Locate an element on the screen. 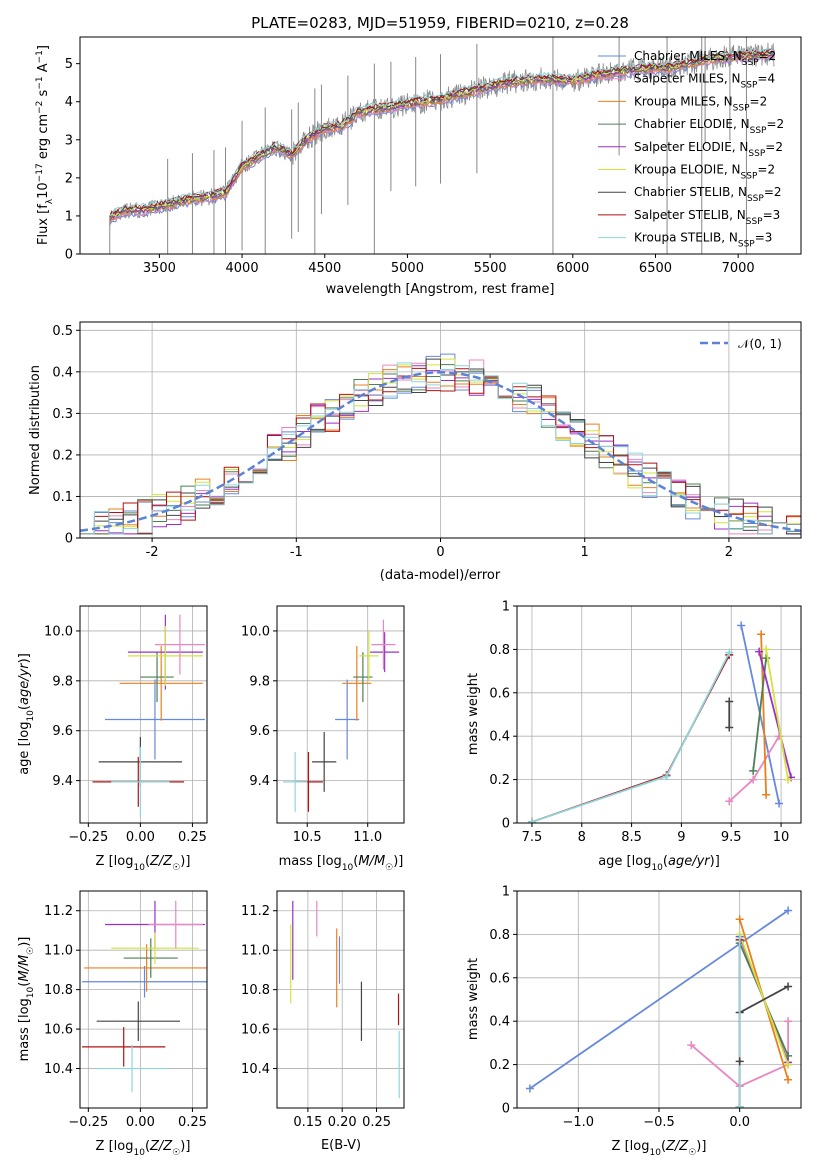 Image resolution: width=819 pixels, height=1170 pixels. legend-entry-label: Chabrier MILES, NSSP=2 is located at coordinates (705, 58).